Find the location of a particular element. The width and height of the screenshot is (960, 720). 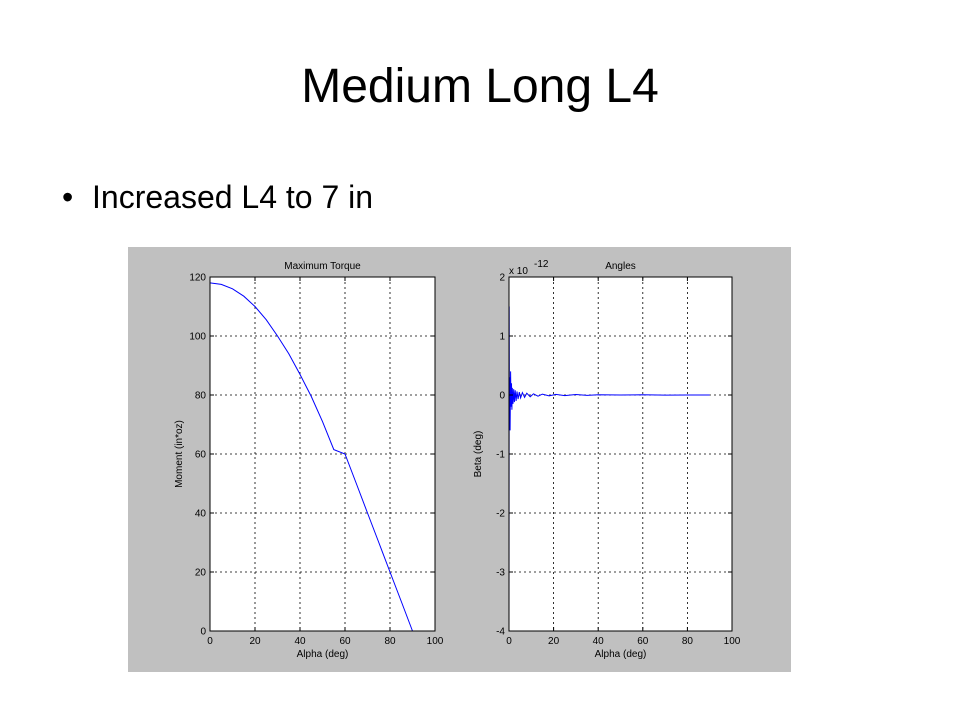

y-tick-label: -4 is located at coordinates (500, 632).